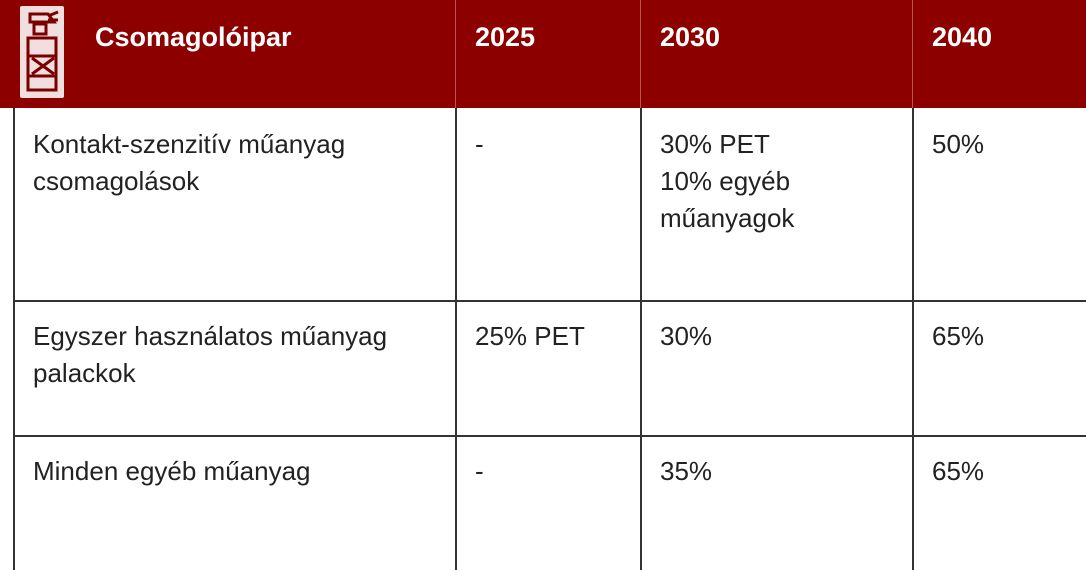 This screenshot has height=570, width=1086. I want to click on table-cell: 35%, so click(686, 471).